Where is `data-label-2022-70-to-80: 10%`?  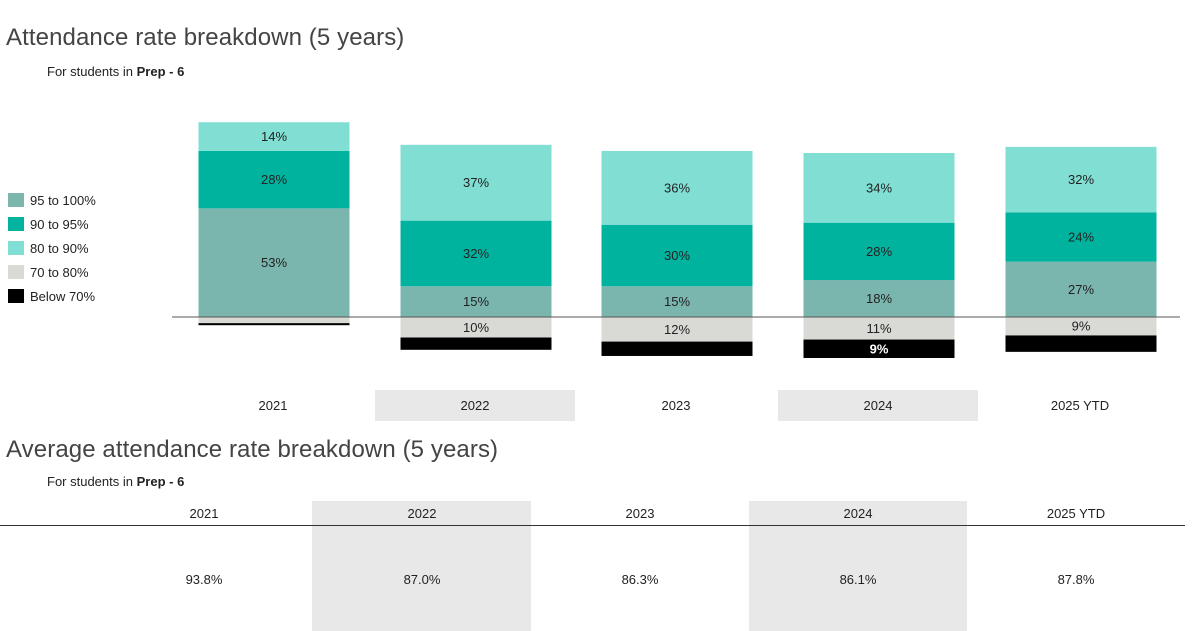
data-label-2022-70-to-80: 10% is located at coordinates (476, 327).